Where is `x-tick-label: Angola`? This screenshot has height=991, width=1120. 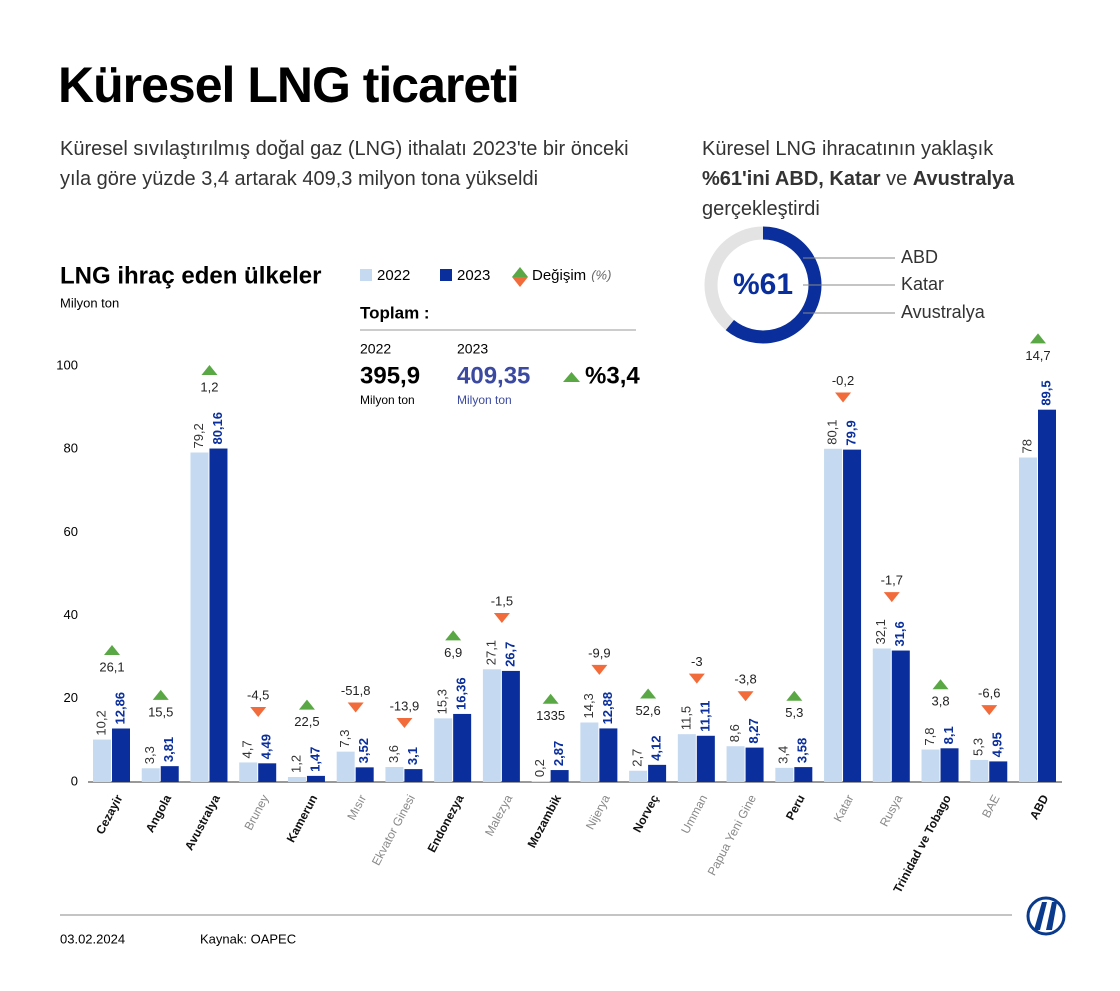 x-tick-label: Angola is located at coordinates (159, 813).